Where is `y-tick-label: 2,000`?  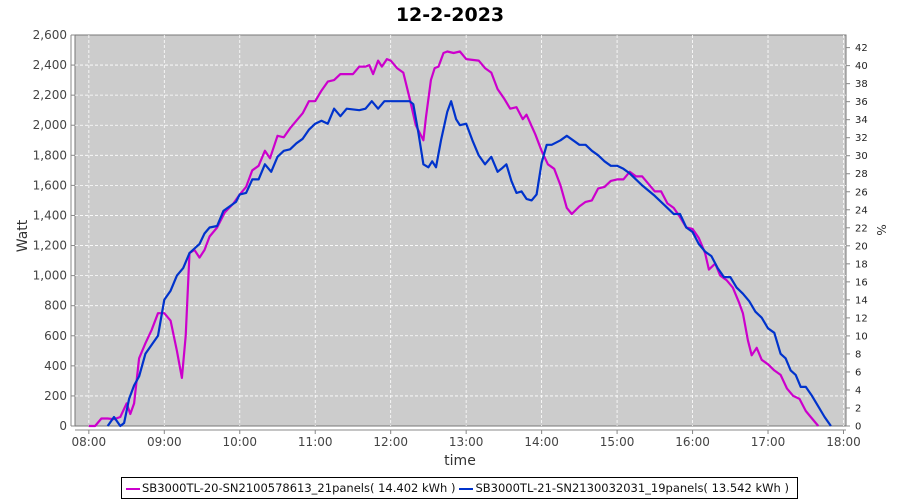
y-tick-label: 2,000 is located at coordinates (50, 125).